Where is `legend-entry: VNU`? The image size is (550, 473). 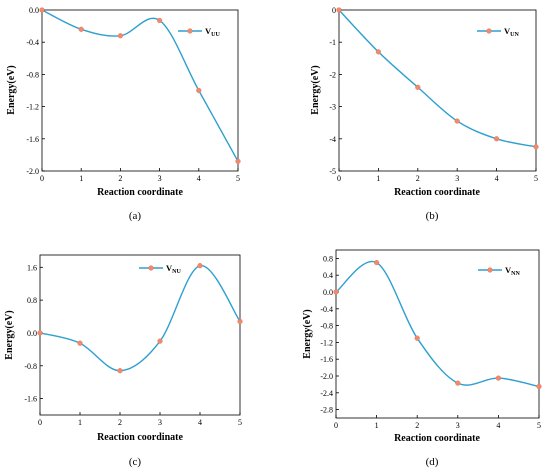 legend-entry: VNU is located at coordinates (173, 269).